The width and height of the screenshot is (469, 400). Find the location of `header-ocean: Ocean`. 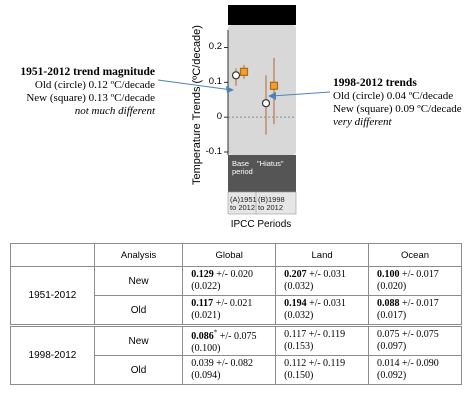

header-ocean: Ocean is located at coordinates (415, 255).